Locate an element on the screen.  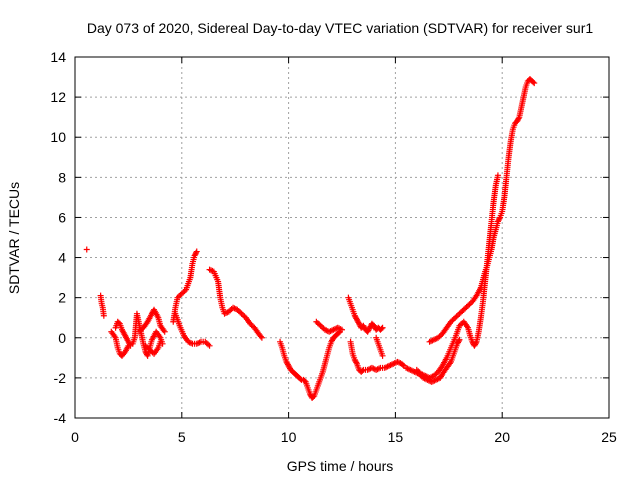
x-tick-label: 5 is located at coordinates (182, 437).